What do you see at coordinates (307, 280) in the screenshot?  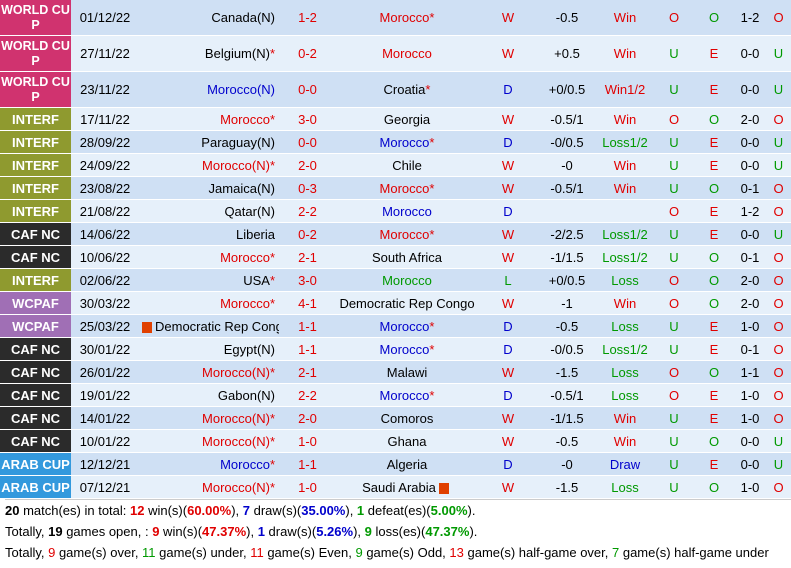 I see `score-cell: 3-0` at bounding box center [307, 280].